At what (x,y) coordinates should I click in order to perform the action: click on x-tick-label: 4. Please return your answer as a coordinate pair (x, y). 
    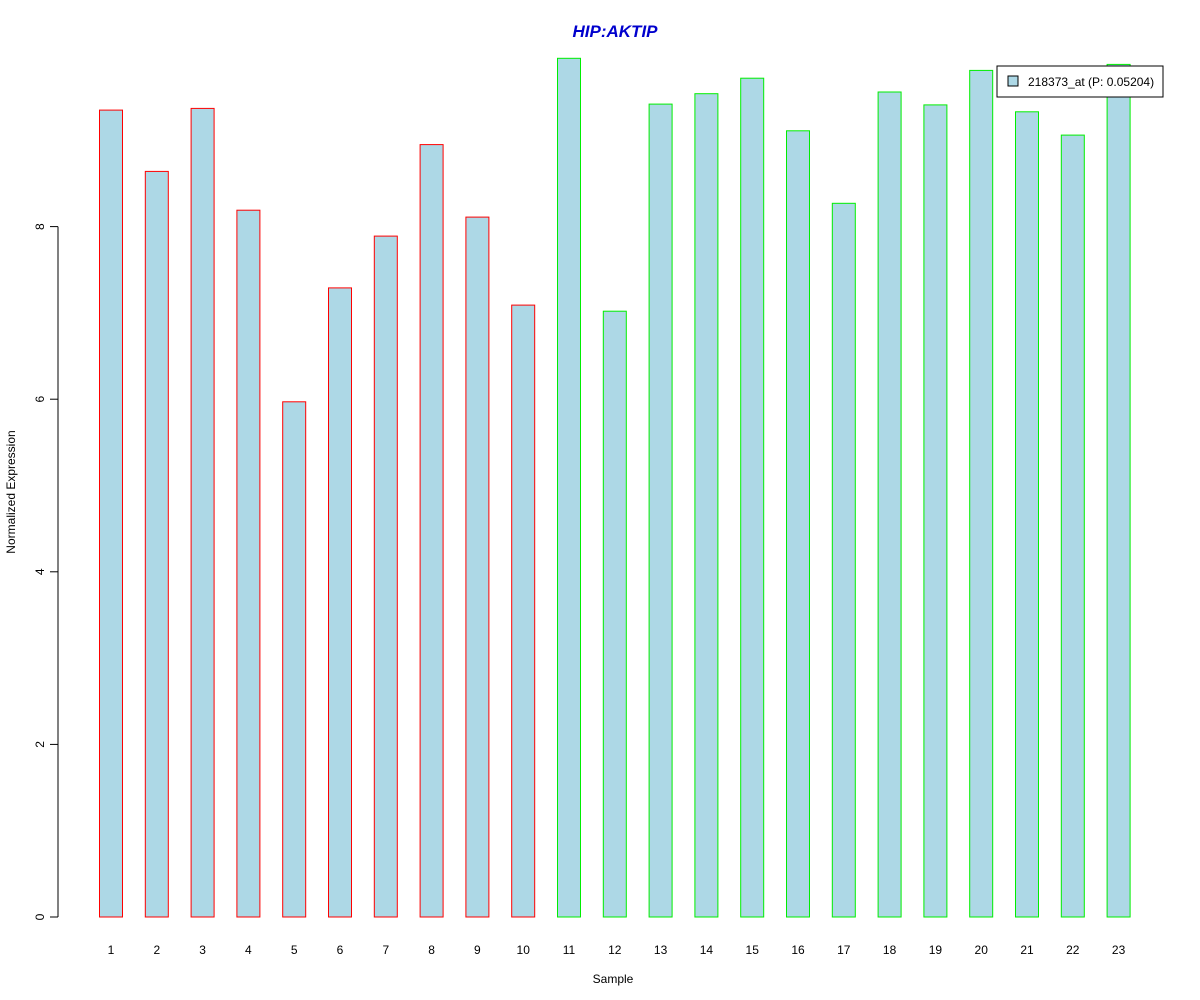
    Looking at the image, I should click on (248, 950).